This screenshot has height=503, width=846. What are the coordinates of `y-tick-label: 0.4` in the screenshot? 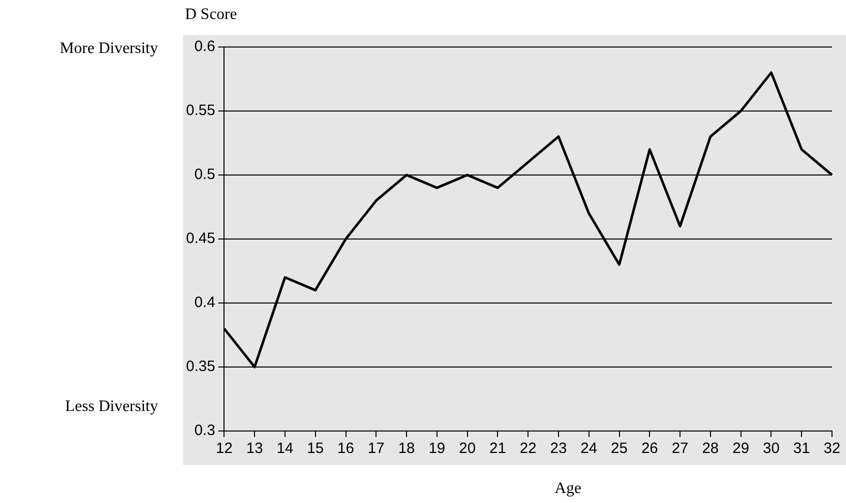 It's located at (205, 303).